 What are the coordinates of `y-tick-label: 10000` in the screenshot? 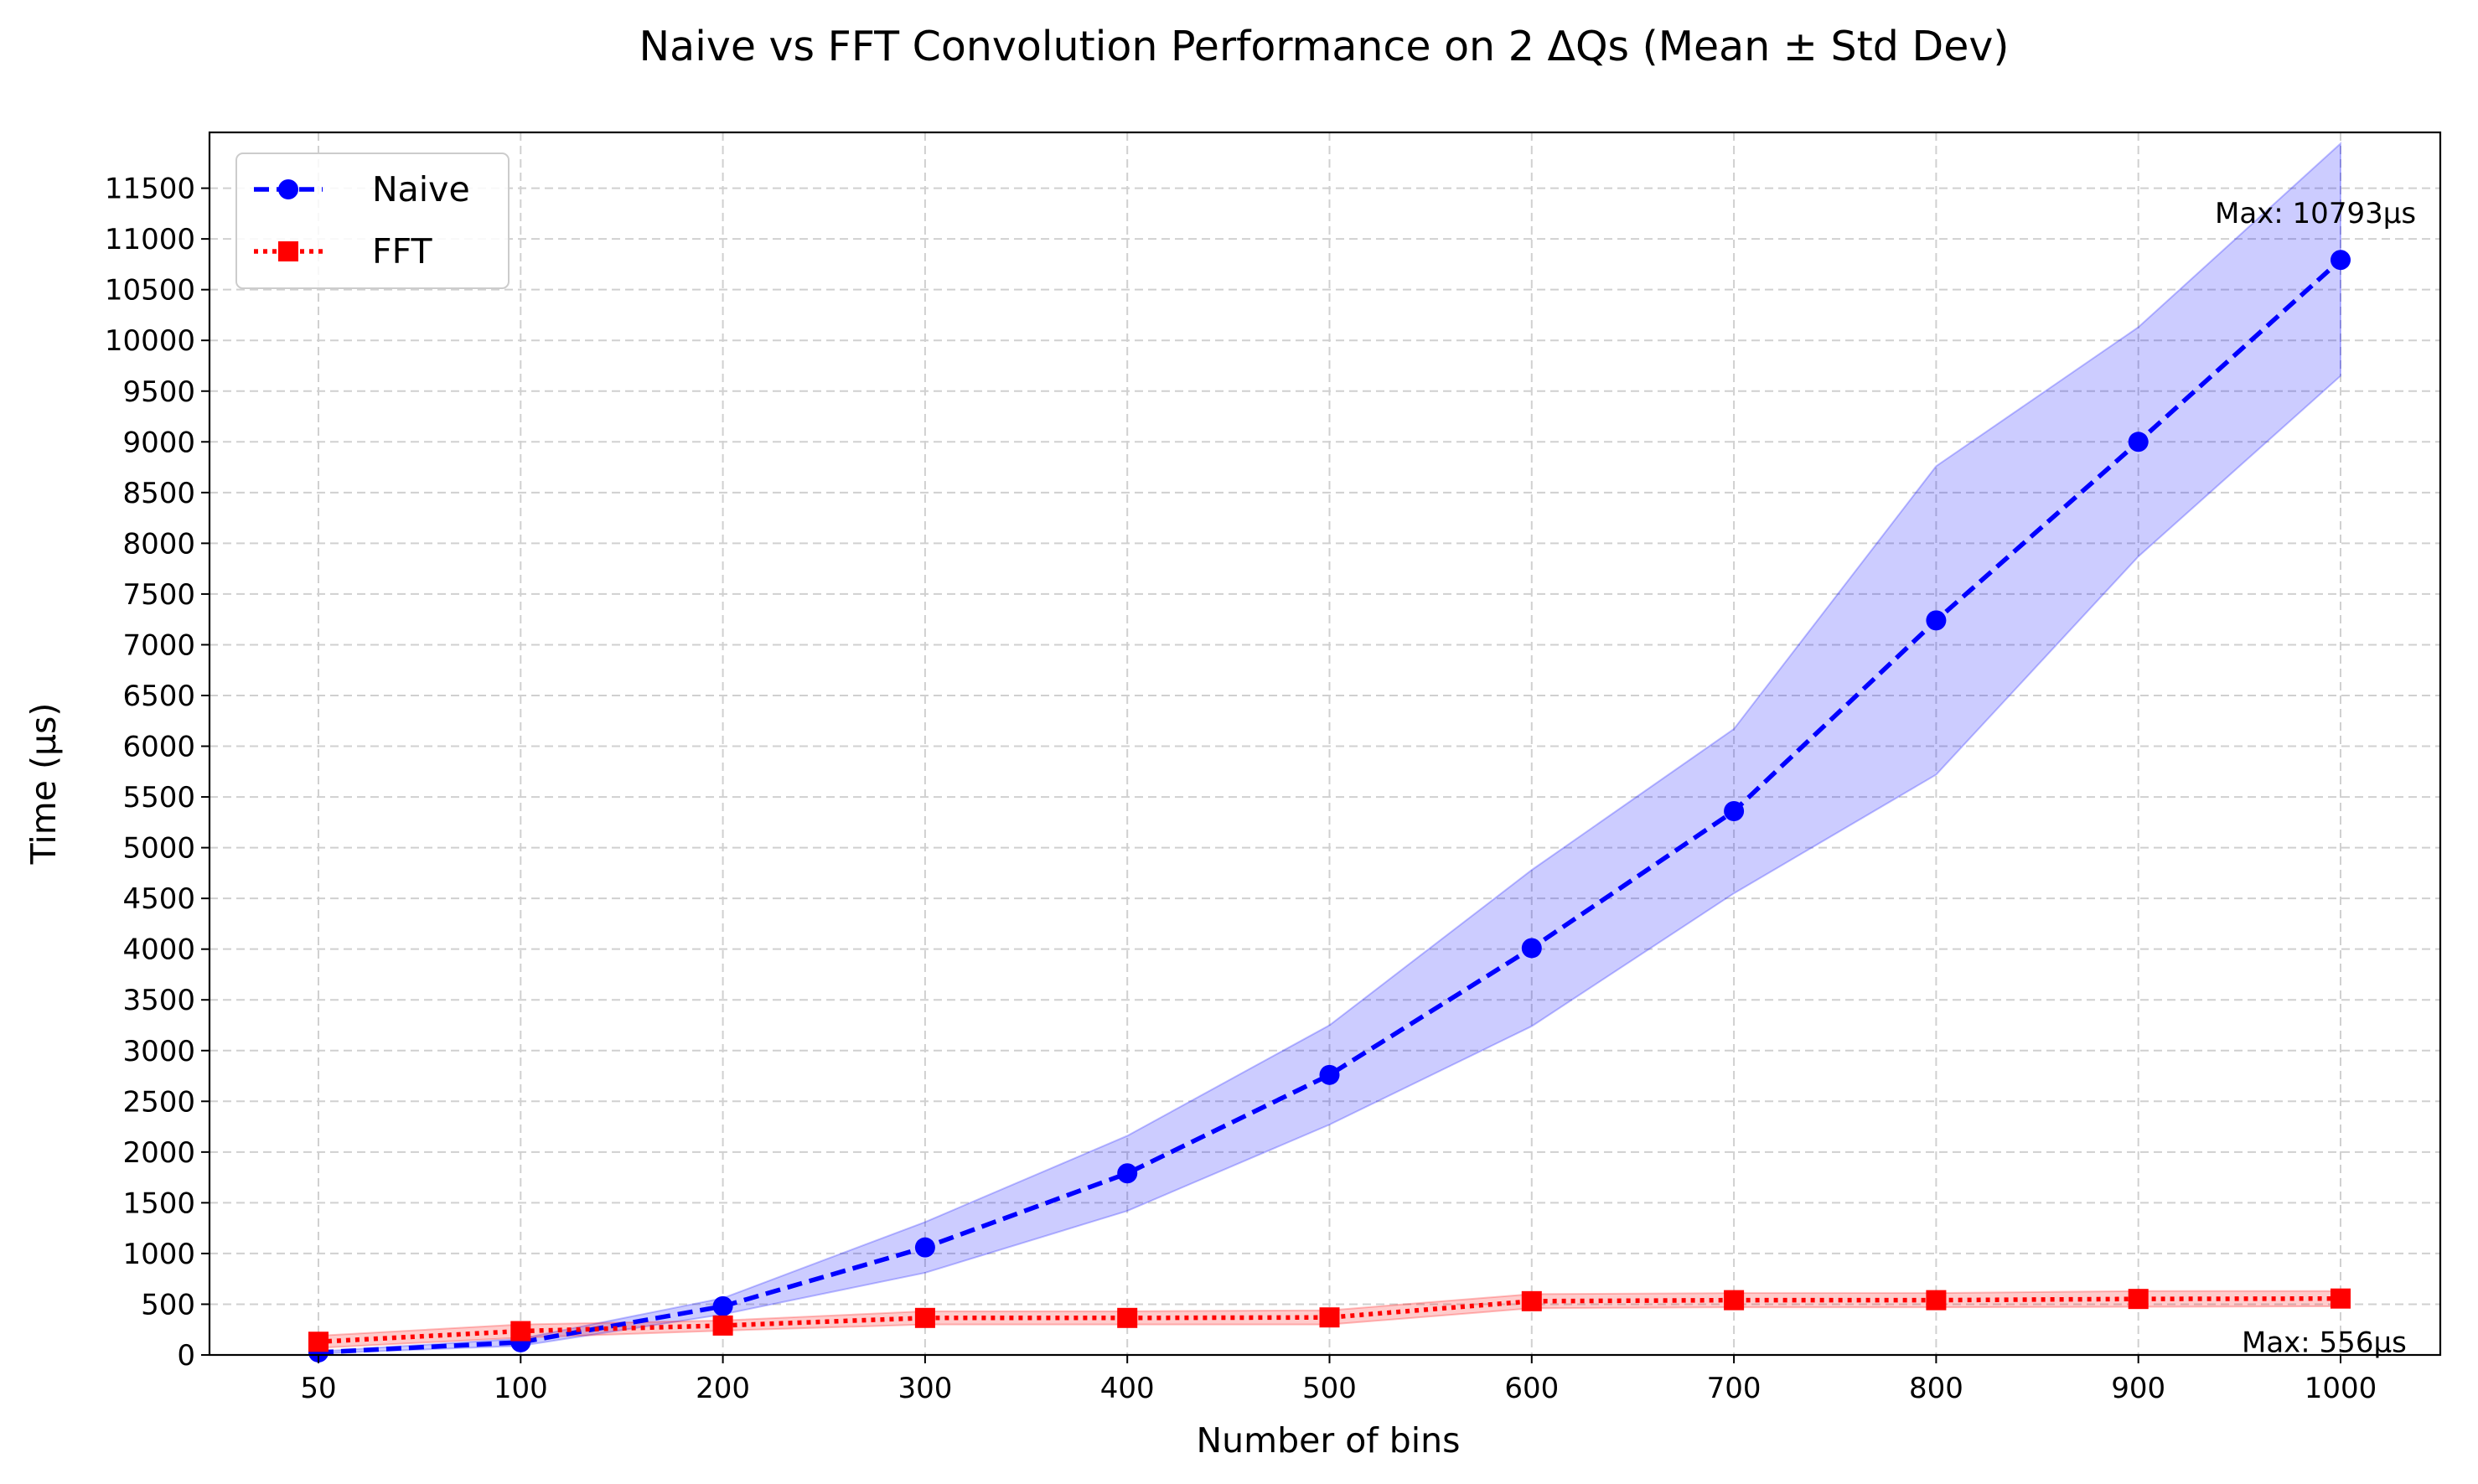 It's located at (150, 341).